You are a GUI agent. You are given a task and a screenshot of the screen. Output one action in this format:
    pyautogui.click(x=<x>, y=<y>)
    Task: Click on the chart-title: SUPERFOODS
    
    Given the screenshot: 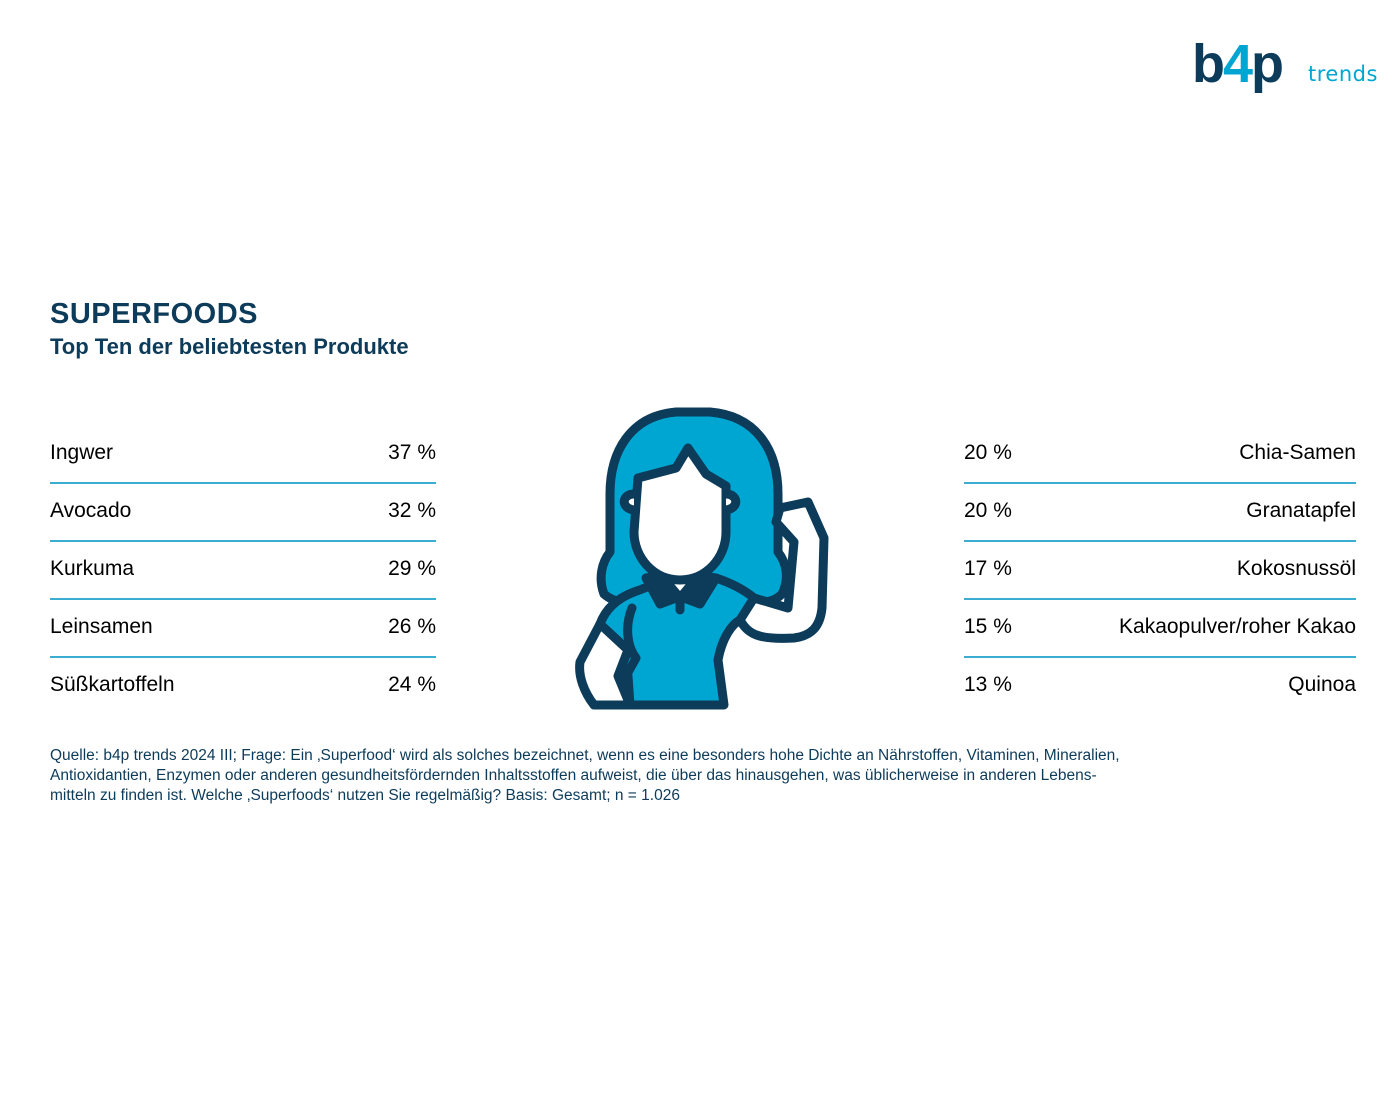 What is the action you would take?
    pyautogui.click(x=154, y=314)
    